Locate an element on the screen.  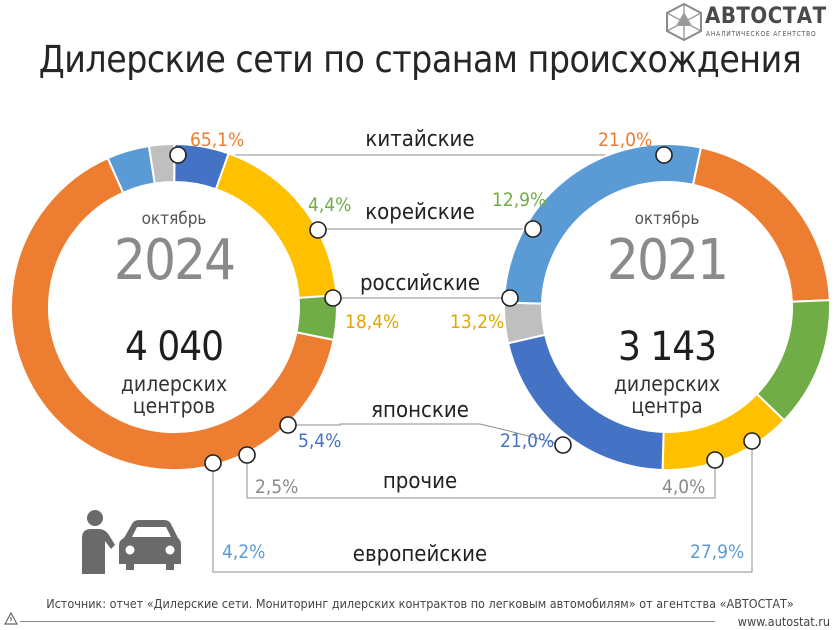
dot-2021-китайские is located at coordinates (664, 155).